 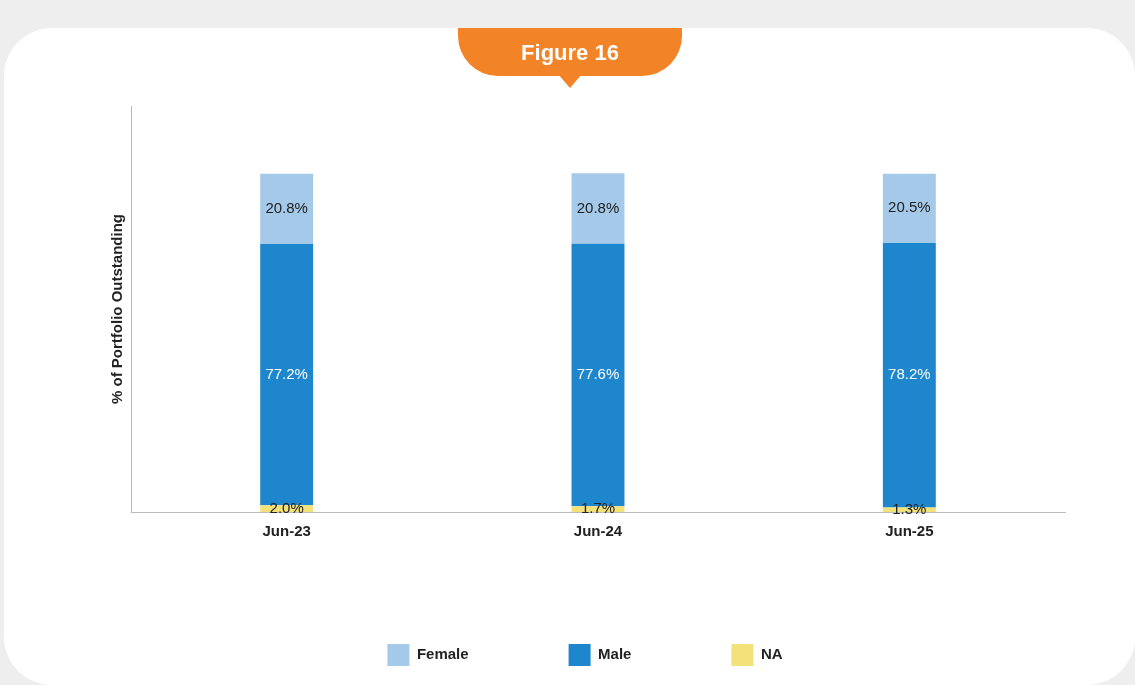 I want to click on data-label: 77.6%, so click(x=598, y=374).